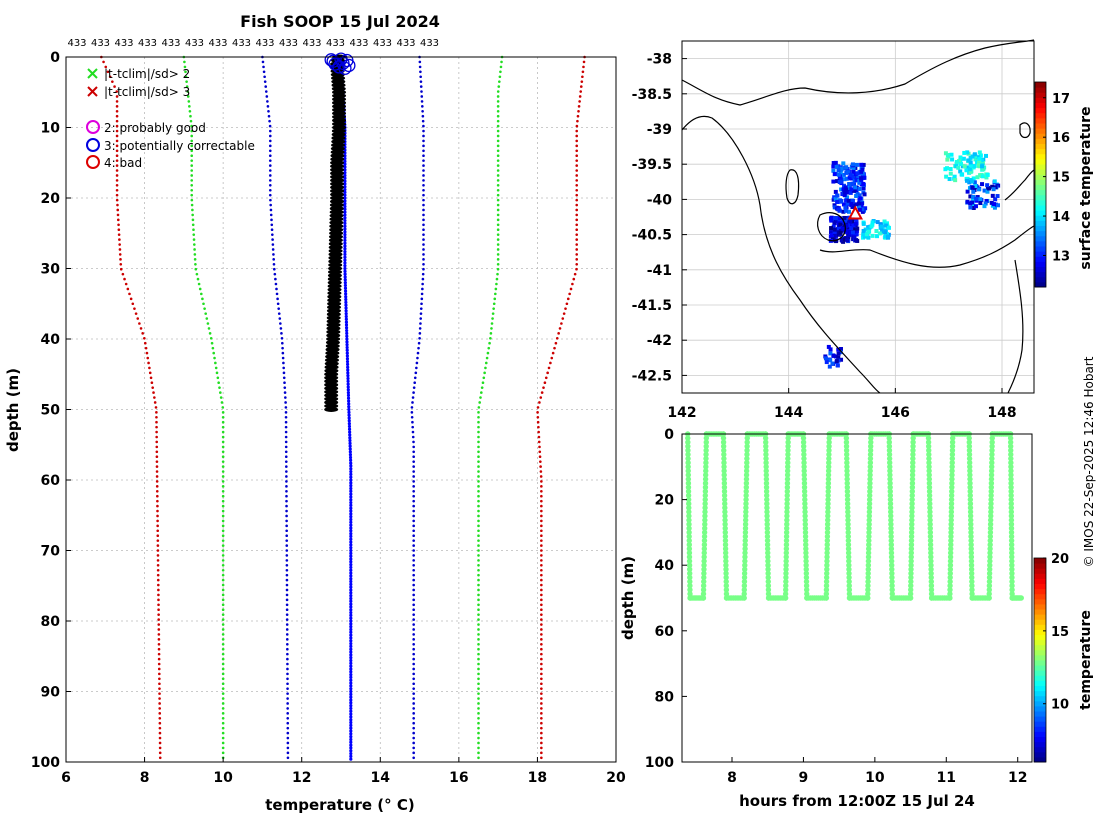  I want to click on map-y-tick-label: -38.5, so click(652, 95).